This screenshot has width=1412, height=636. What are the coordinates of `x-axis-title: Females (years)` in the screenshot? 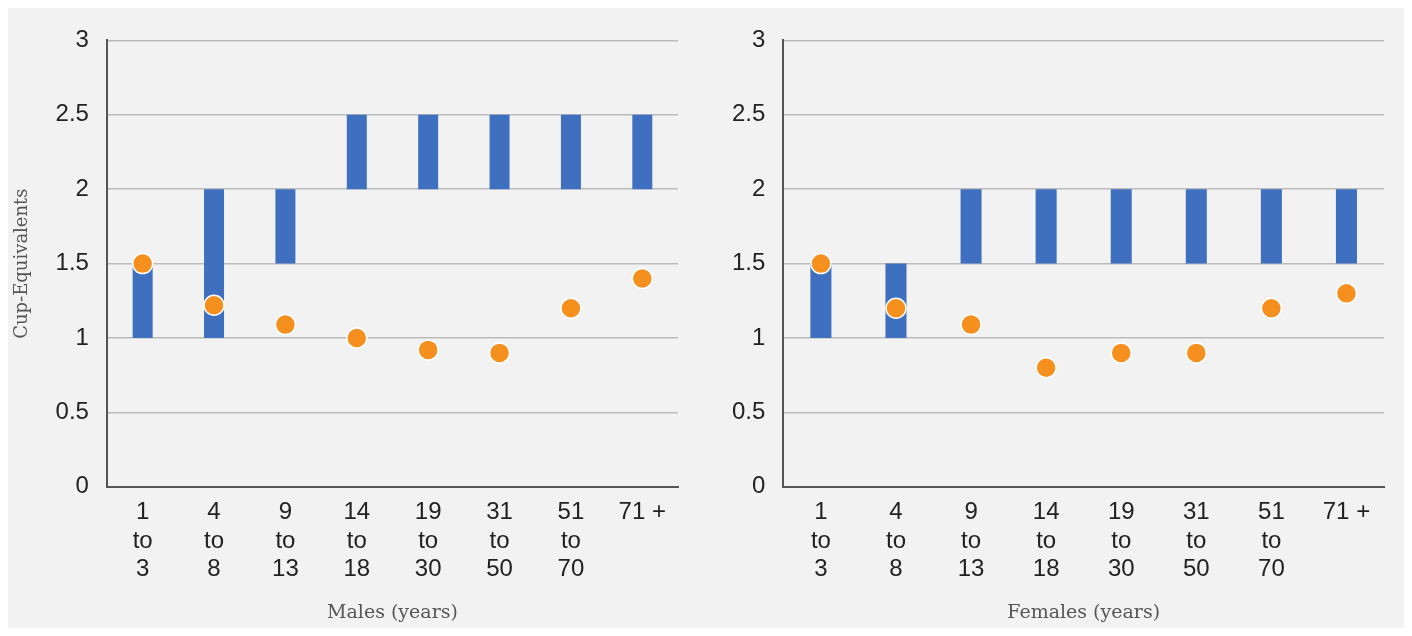 It's located at (1084, 610).